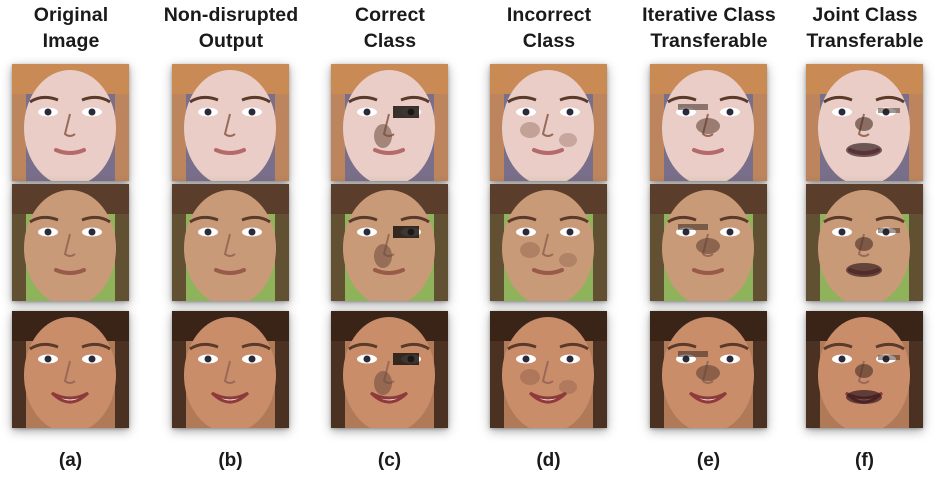 This screenshot has width=935, height=479. Describe the element at coordinates (549, 15) in the screenshot. I see `column-title-line1: Incorrect` at that location.